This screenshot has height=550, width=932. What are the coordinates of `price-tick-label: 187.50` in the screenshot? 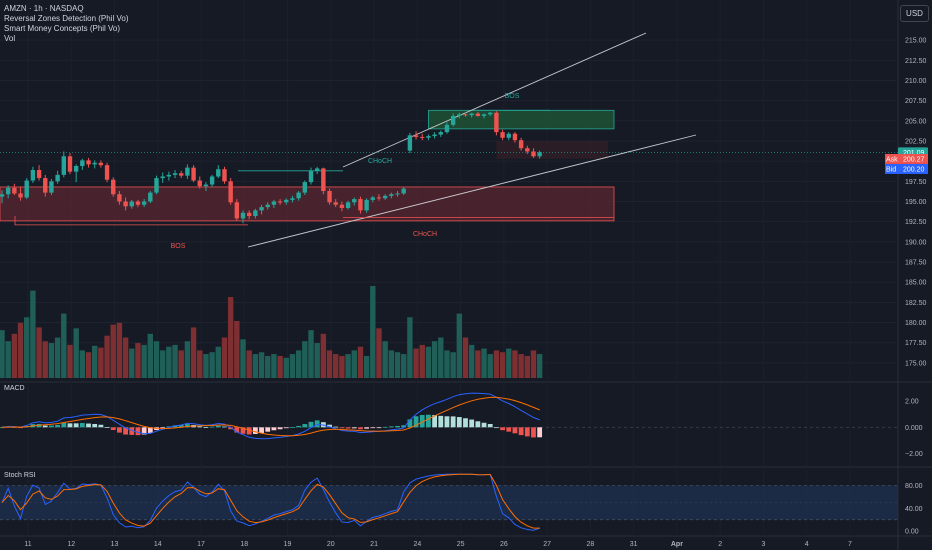 It's located at (916, 263).